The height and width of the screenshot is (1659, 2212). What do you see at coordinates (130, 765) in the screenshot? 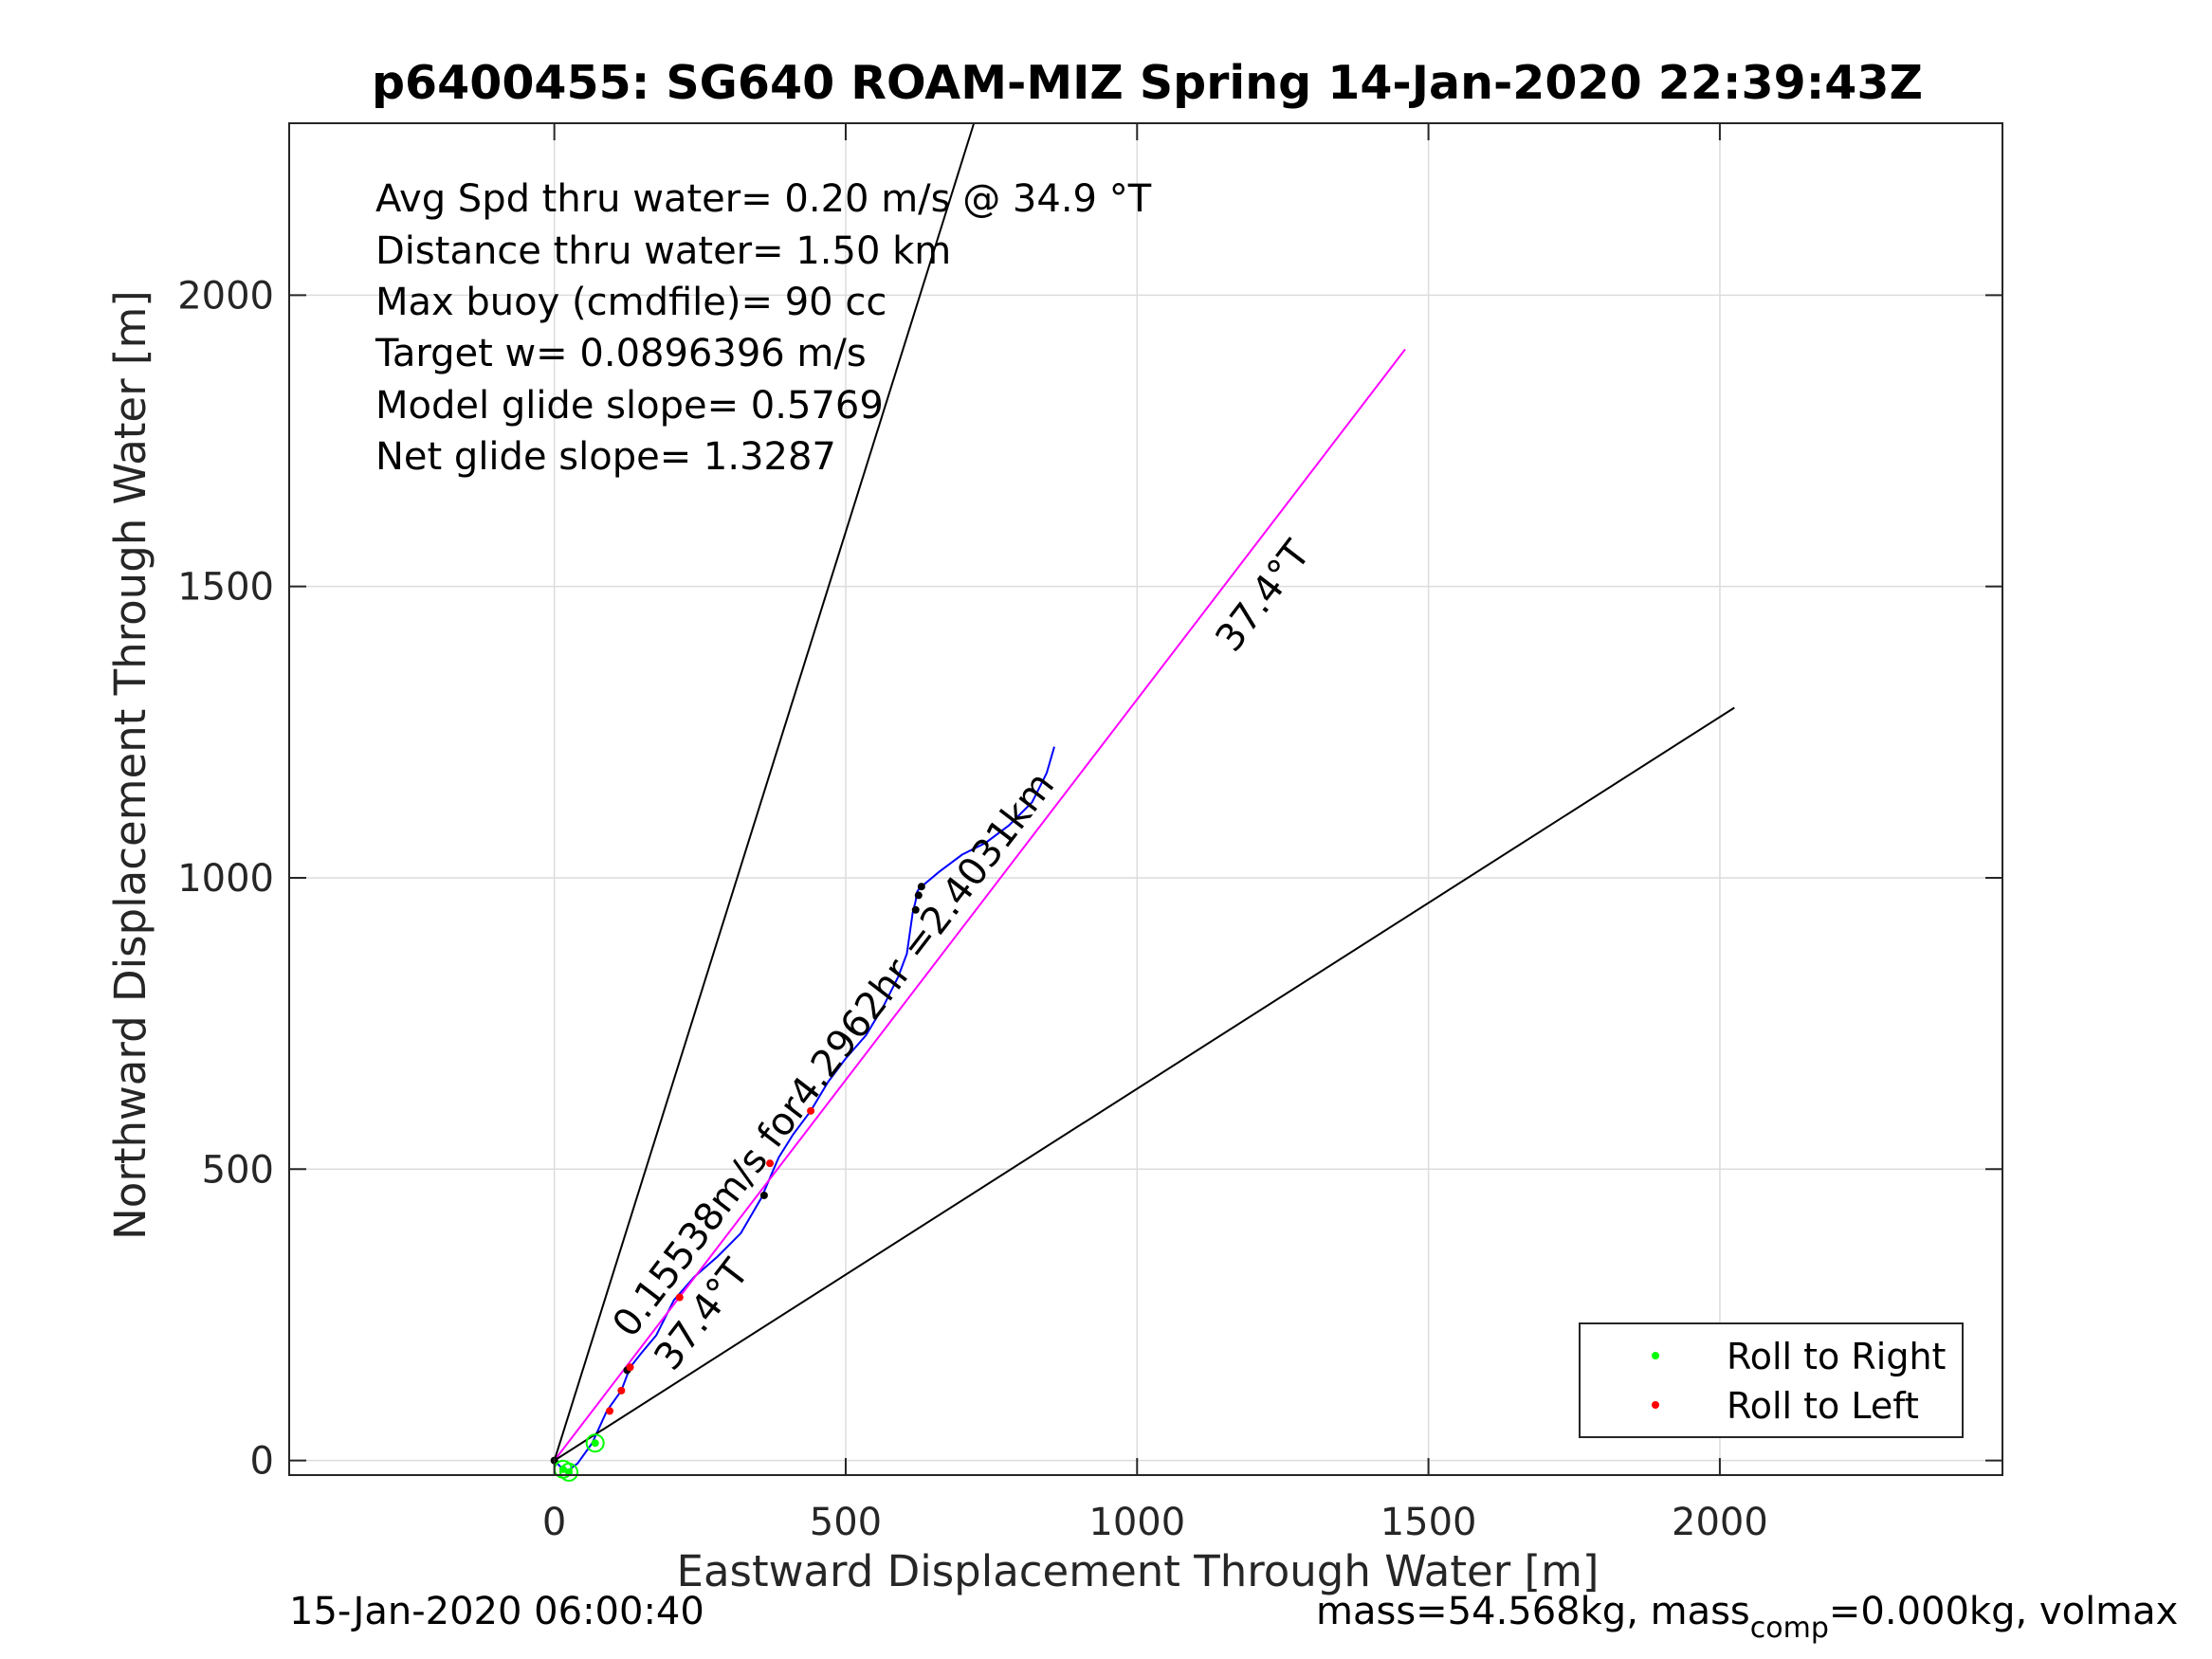
I see `y-axis-label: Northward Displacement Through Water [m]` at bounding box center [130, 765].